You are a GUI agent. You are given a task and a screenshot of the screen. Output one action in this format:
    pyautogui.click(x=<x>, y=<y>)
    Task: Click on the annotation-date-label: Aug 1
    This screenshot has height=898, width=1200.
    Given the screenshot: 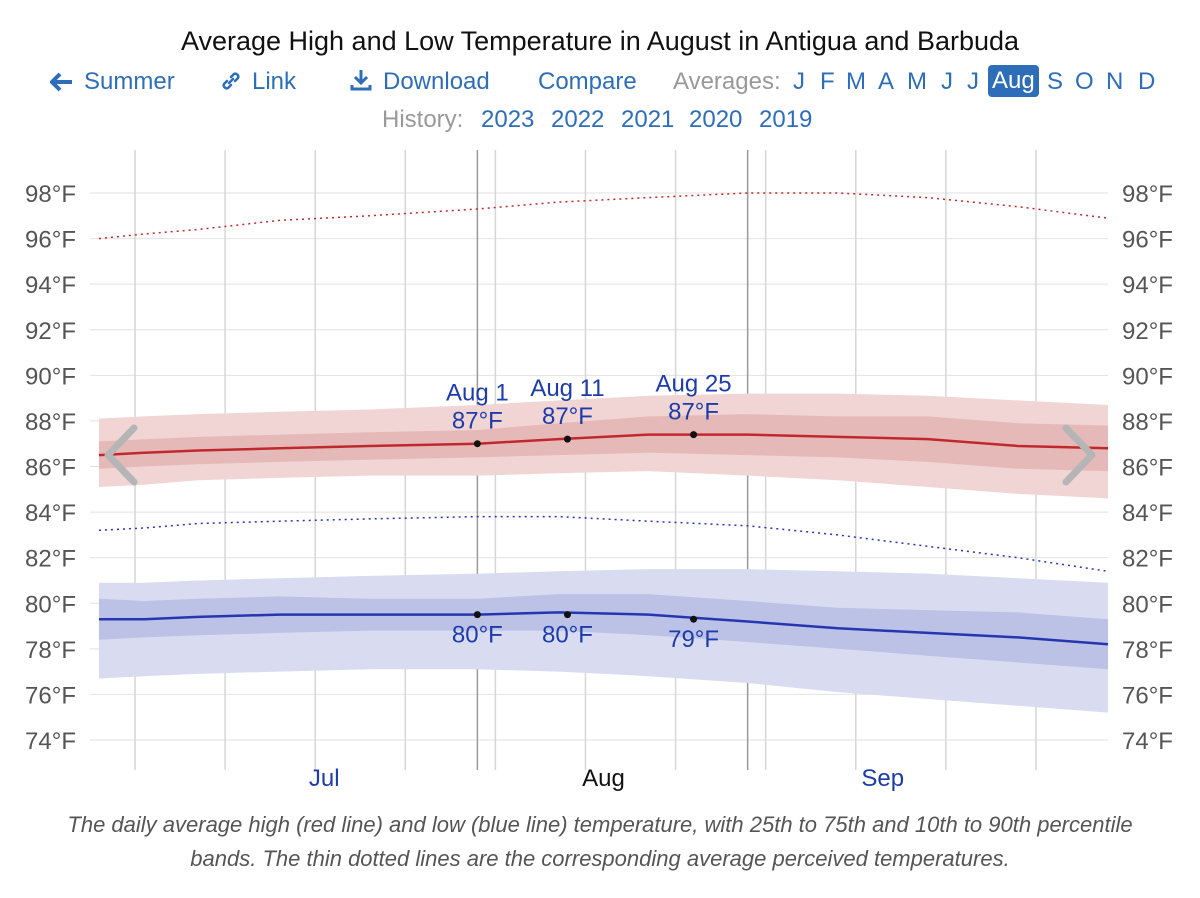 What is the action you would take?
    pyautogui.click(x=477, y=393)
    